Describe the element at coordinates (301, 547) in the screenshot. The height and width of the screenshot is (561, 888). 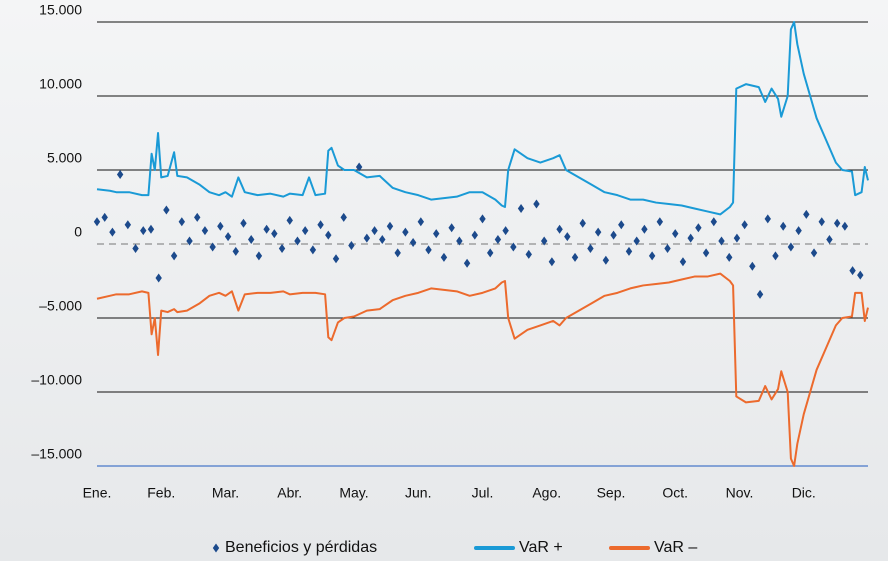
I see `legend-label: Beneficios y pérdidas` at that location.